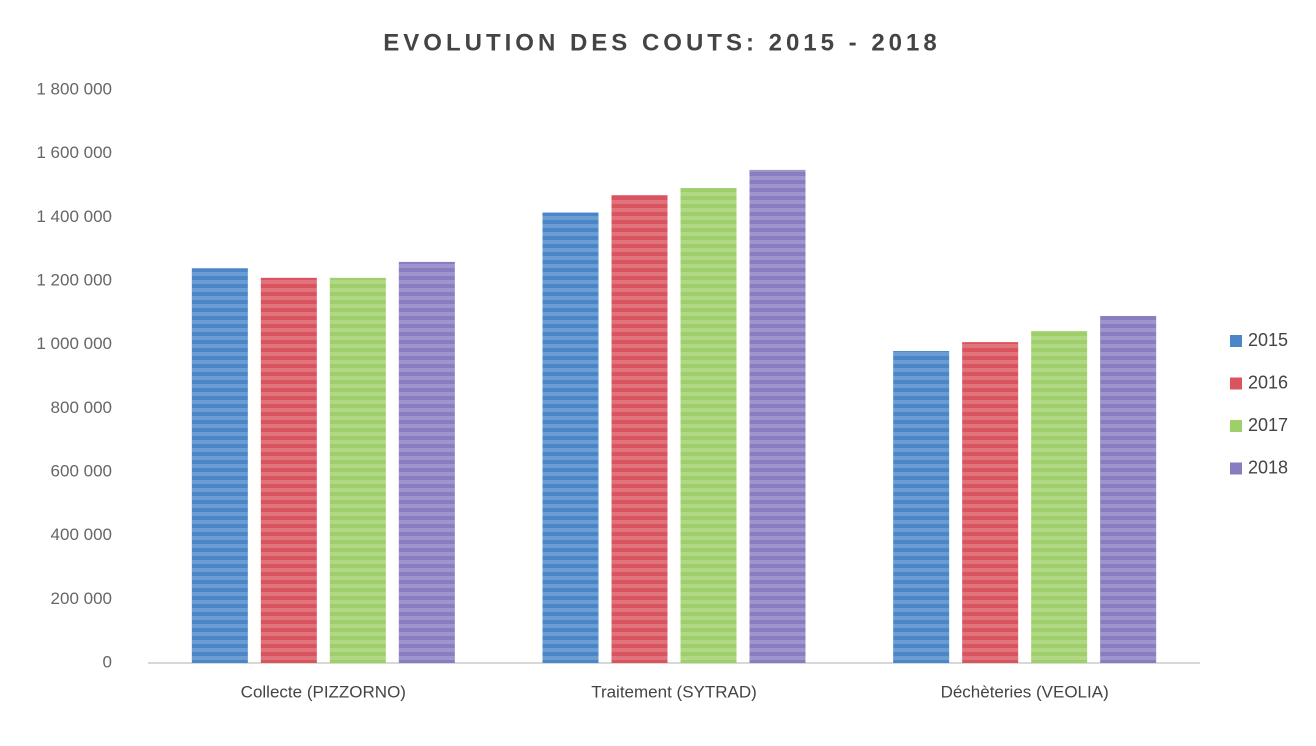  What do you see at coordinates (1268, 425) in the screenshot?
I see `legend-label: 2017` at bounding box center [1268, 425].